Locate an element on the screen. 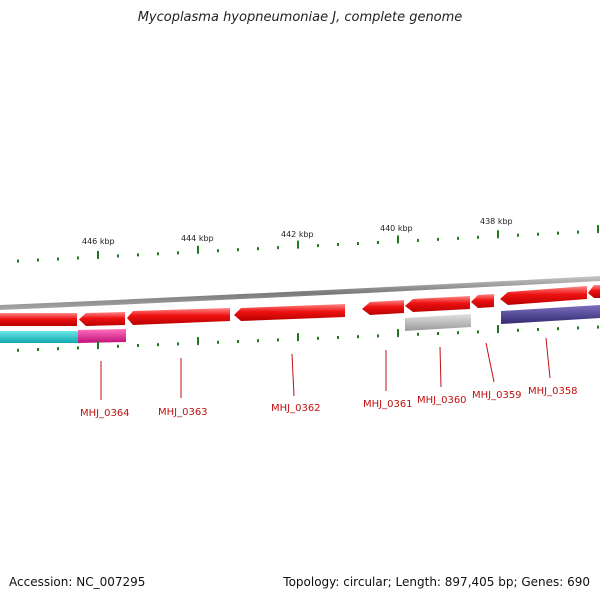 The width and height of the screenshot is (600, 600). outer-scale-ticks is located at coordinates (308, 244).